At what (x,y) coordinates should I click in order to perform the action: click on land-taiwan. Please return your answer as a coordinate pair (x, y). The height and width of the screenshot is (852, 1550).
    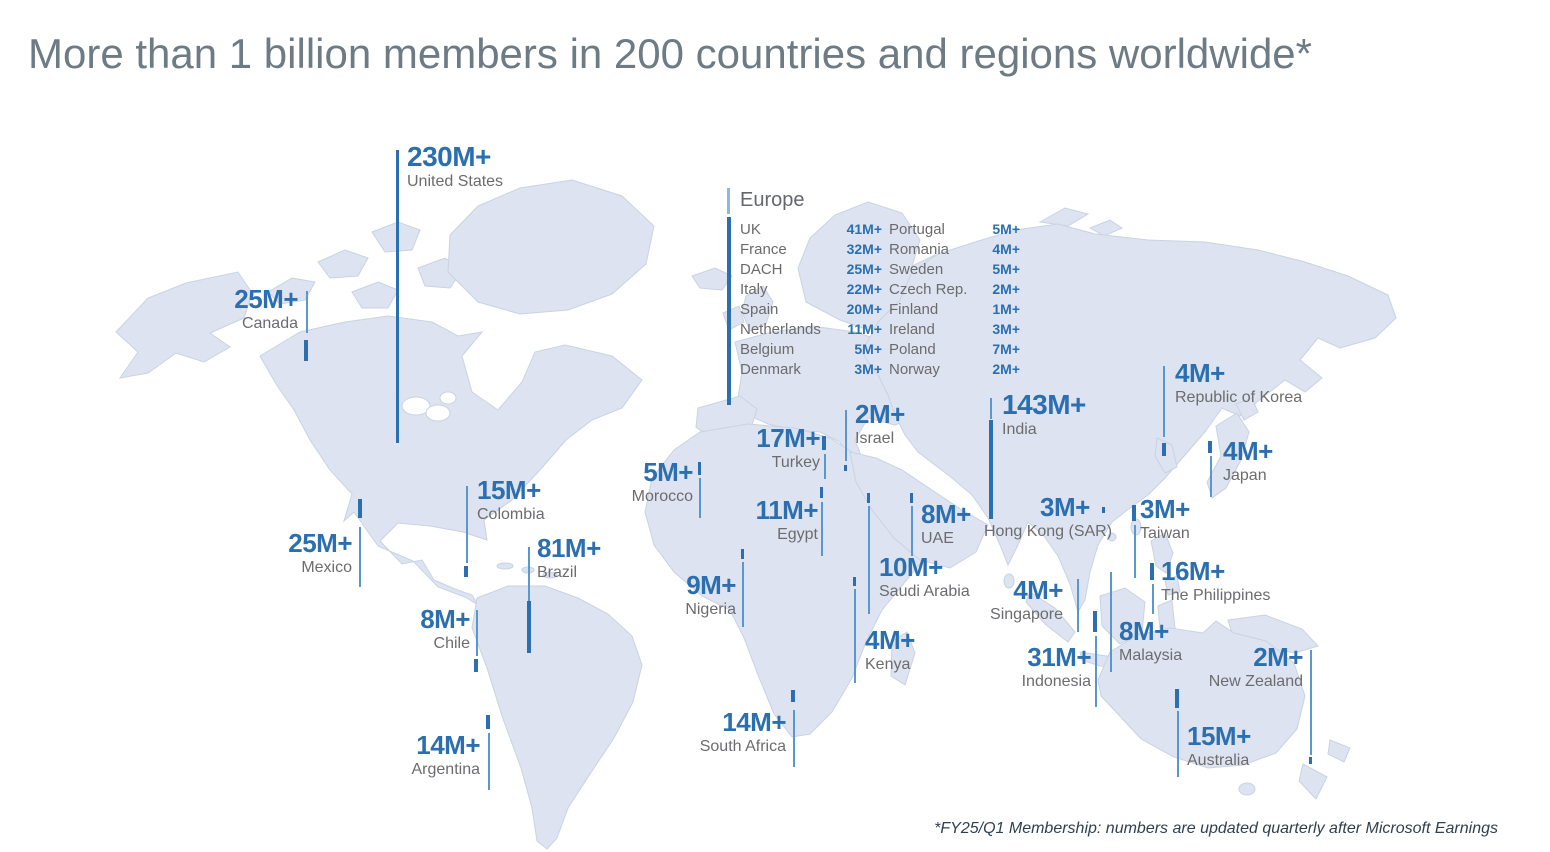
    Looking at the image, I should click on (1136, 527).